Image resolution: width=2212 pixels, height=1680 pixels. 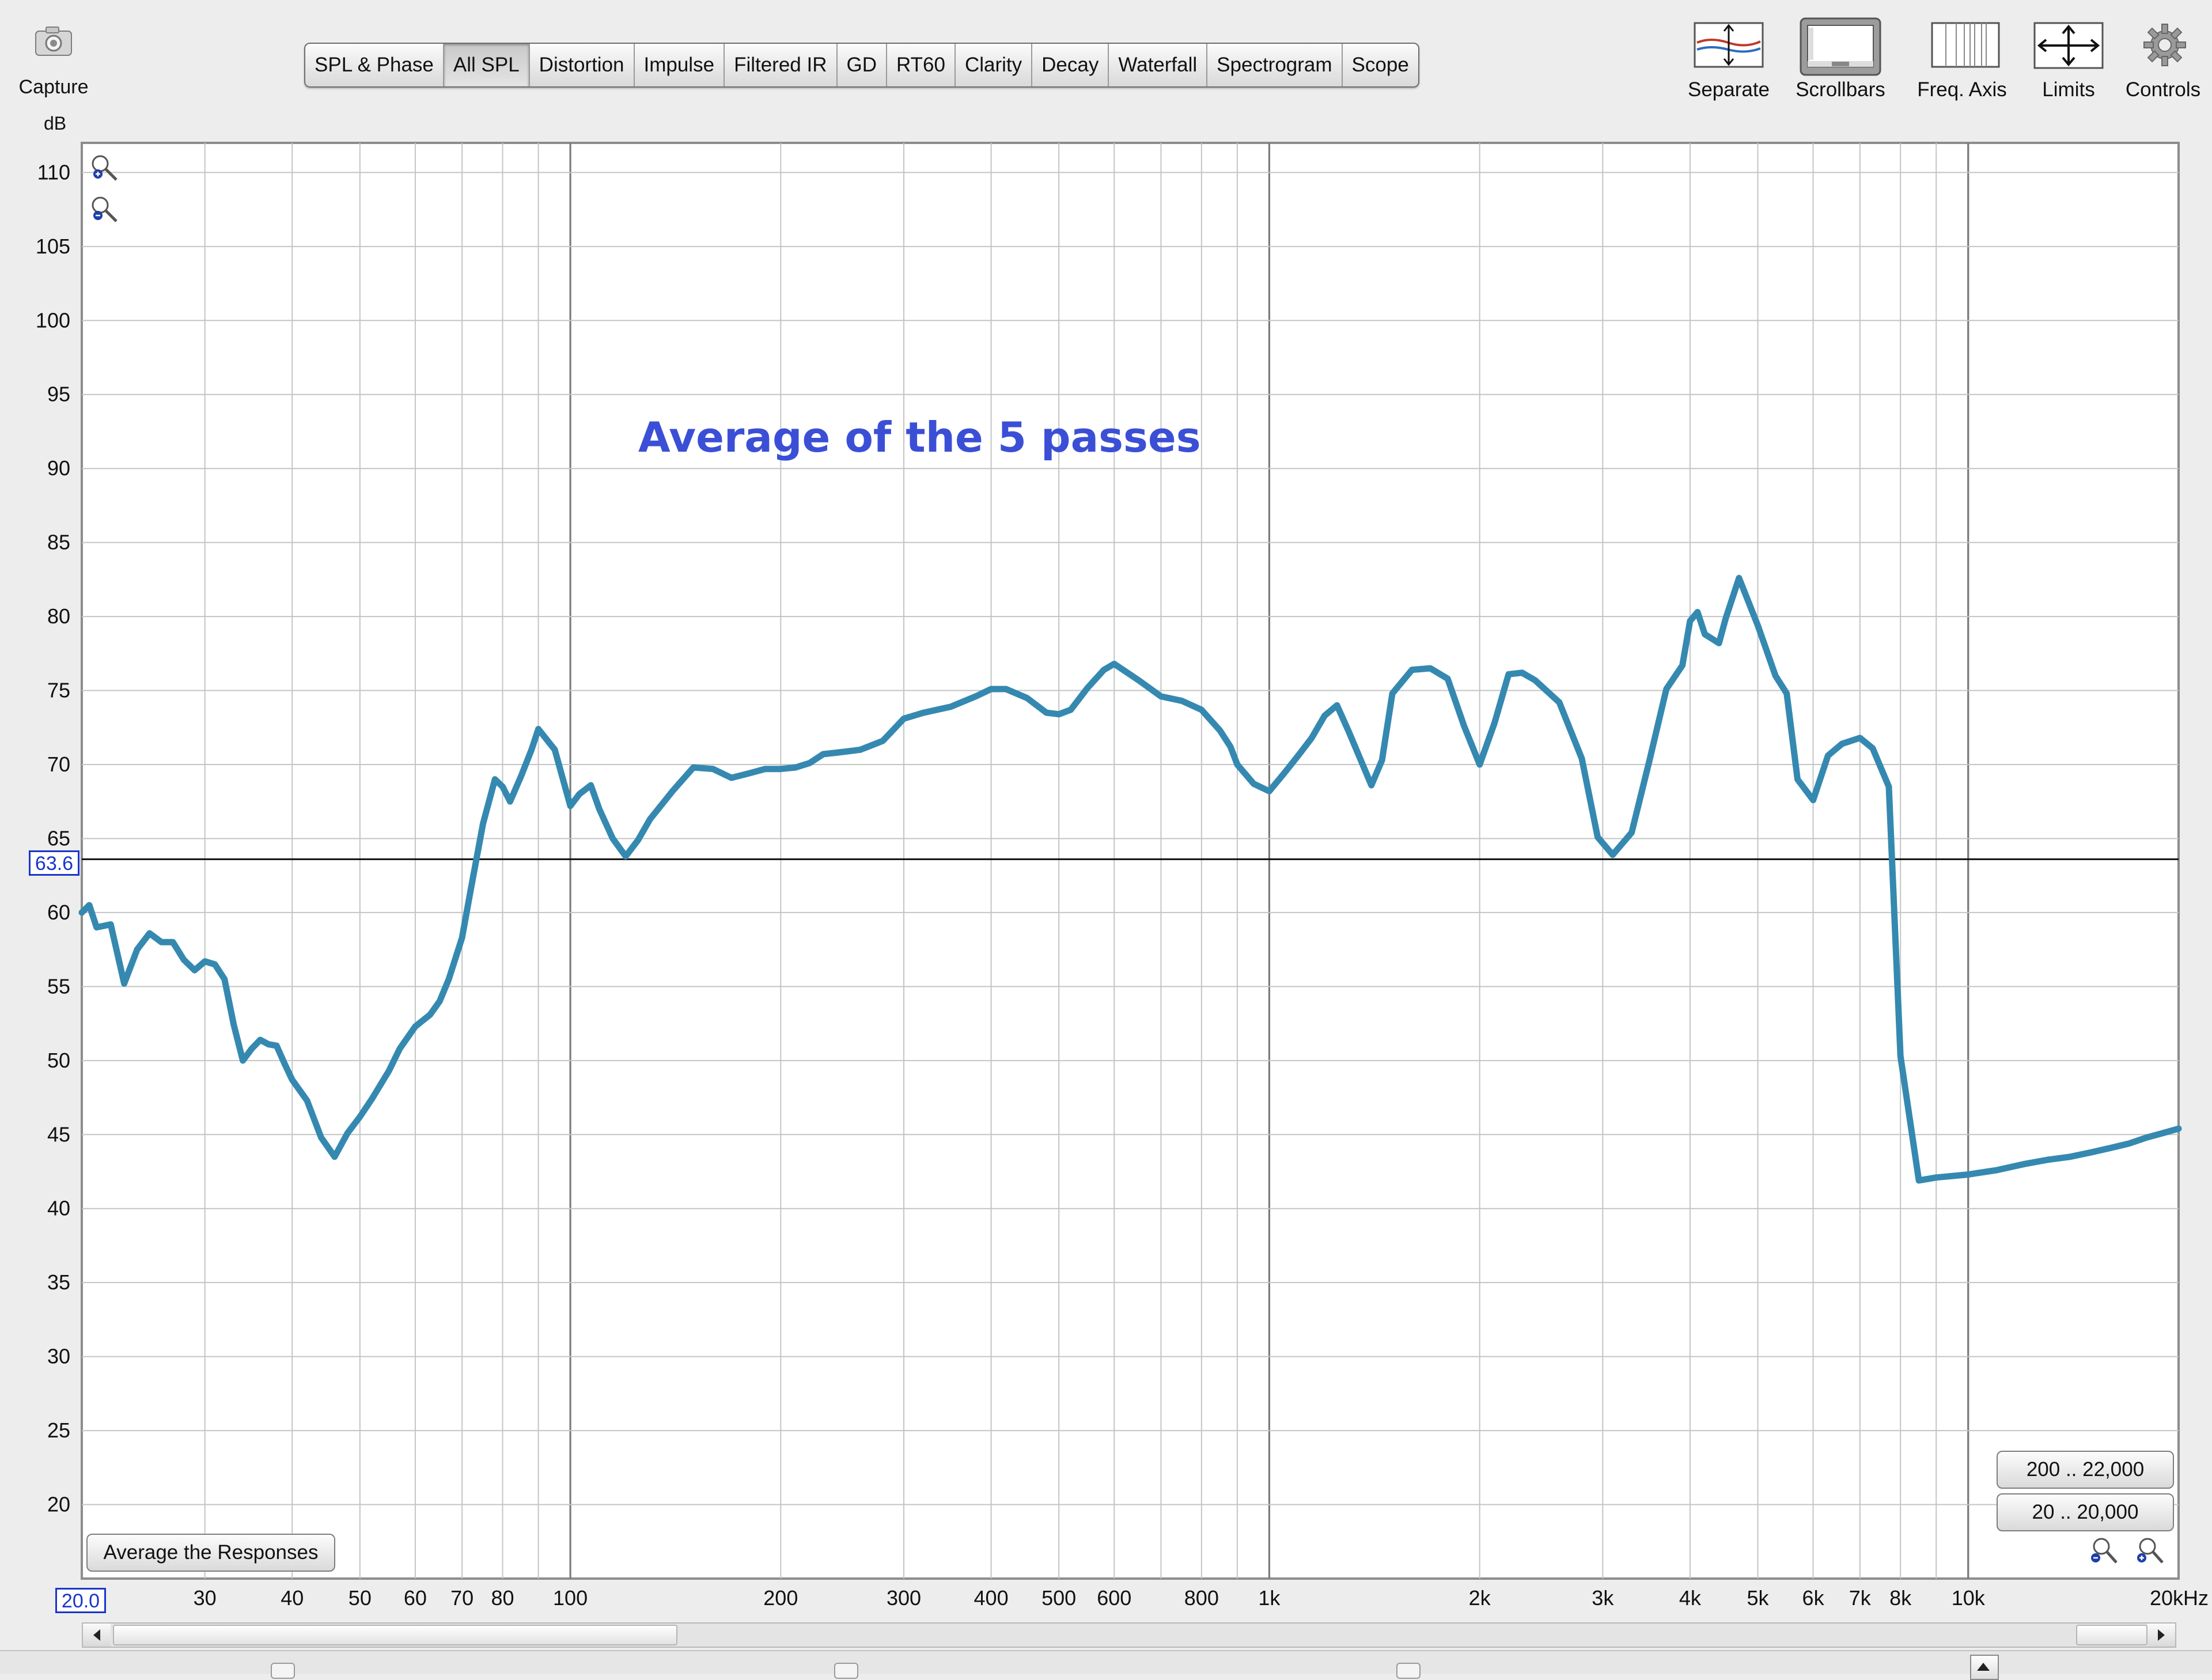 I want to click on x-tick-label: 30, so click(x=205, y=1598).